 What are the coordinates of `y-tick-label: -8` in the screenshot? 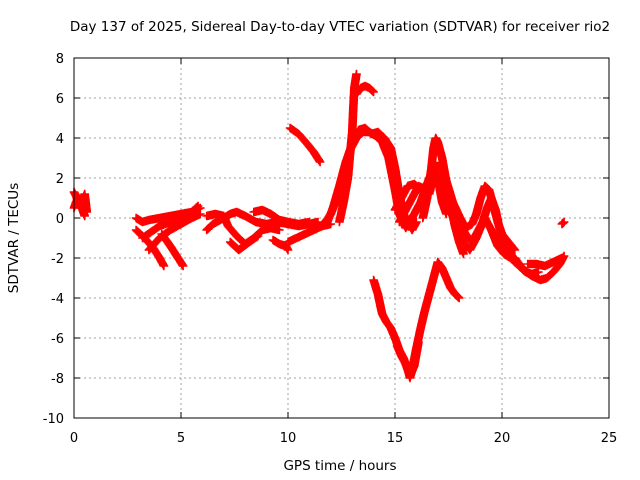 It's located at (57, 379).